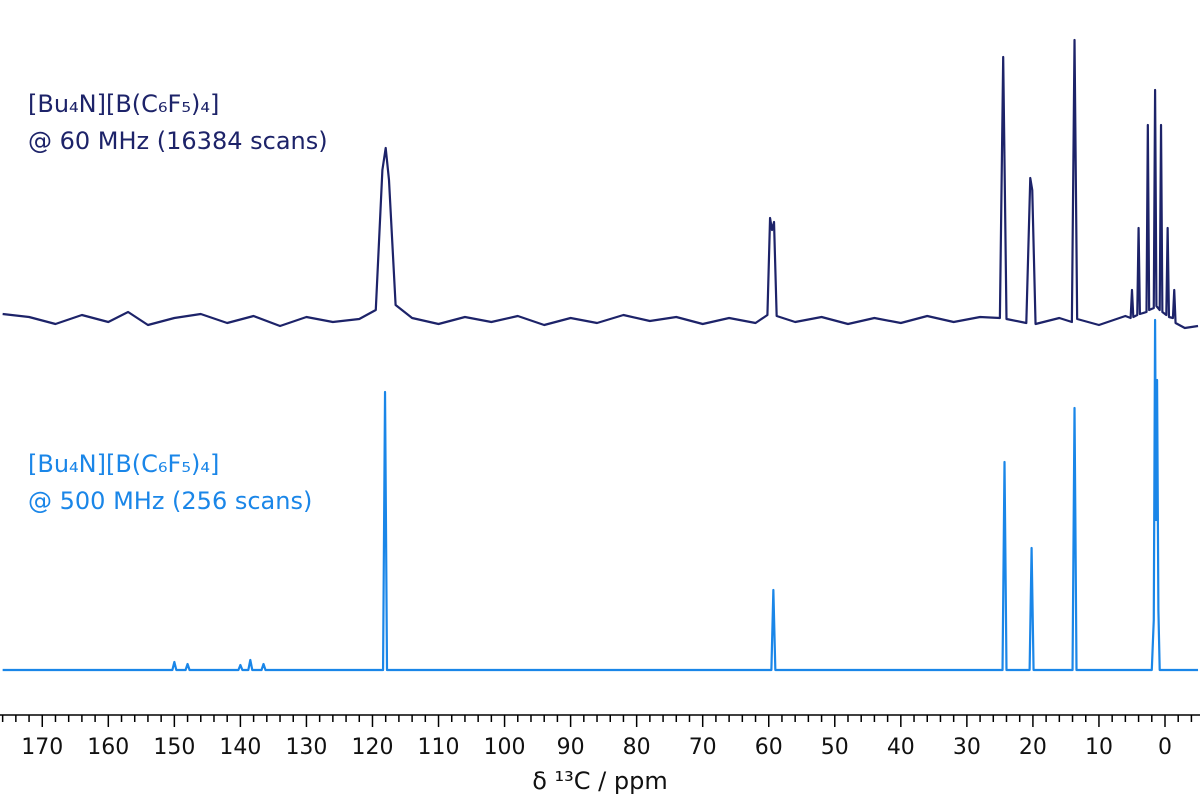  Describe the element at coordinates (170, 501) in the screenshot. I see `spectrum-subtitle: @ 500 MHz (256 scans)` at that location.